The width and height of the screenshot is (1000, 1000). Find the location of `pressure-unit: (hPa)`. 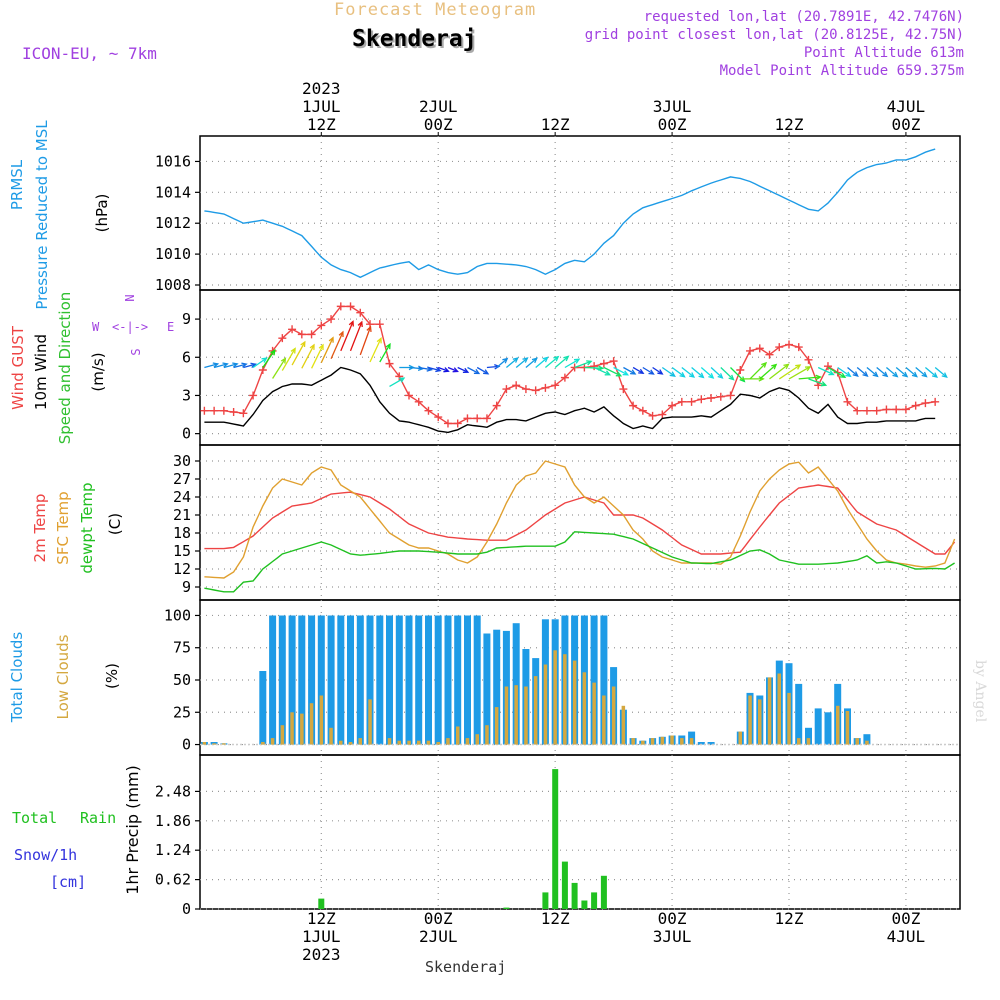

pressure-unit: (hPa) is located at coordinates (102, 213).